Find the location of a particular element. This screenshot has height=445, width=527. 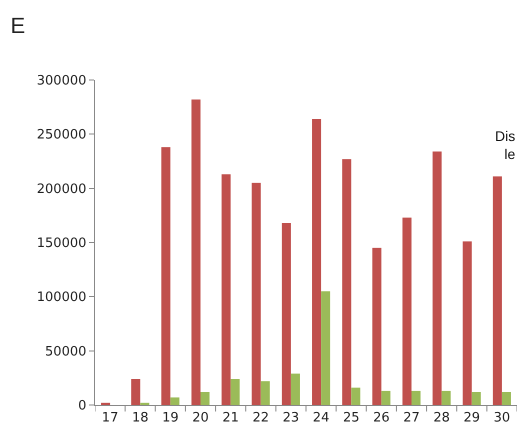

x-tick-label: 18 is located at coordinates (140, 418).